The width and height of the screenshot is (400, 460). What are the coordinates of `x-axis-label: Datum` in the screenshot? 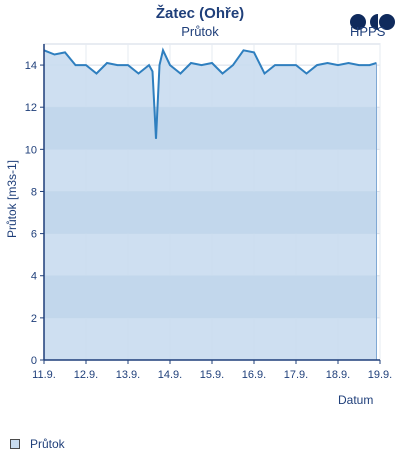 It's located at (356, 400).